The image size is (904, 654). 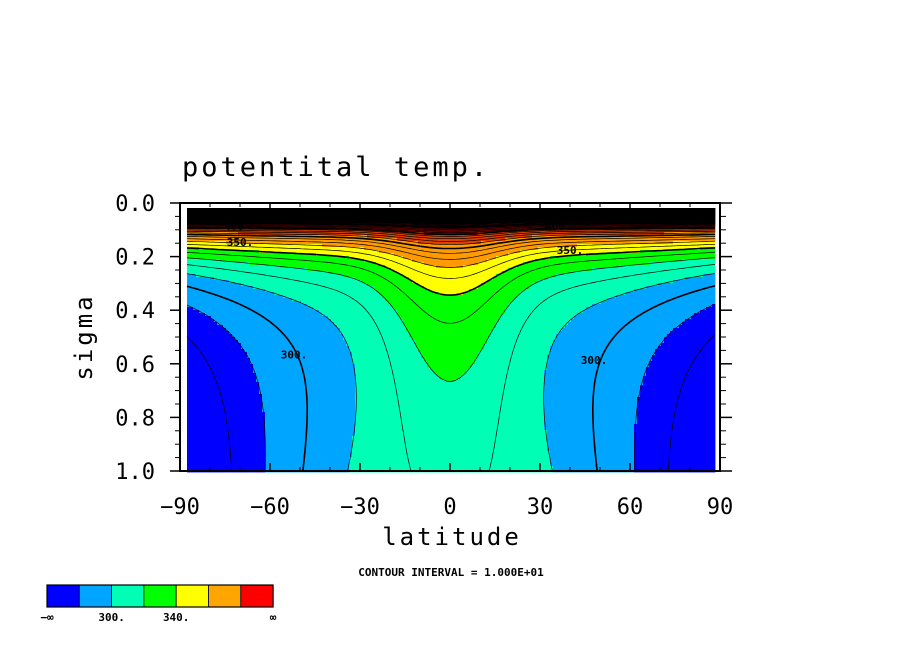 What do you see at coordinates (47, 617) in the screenshot?
I see `colorbar-label: −∞` at bounding box center [47, 617].